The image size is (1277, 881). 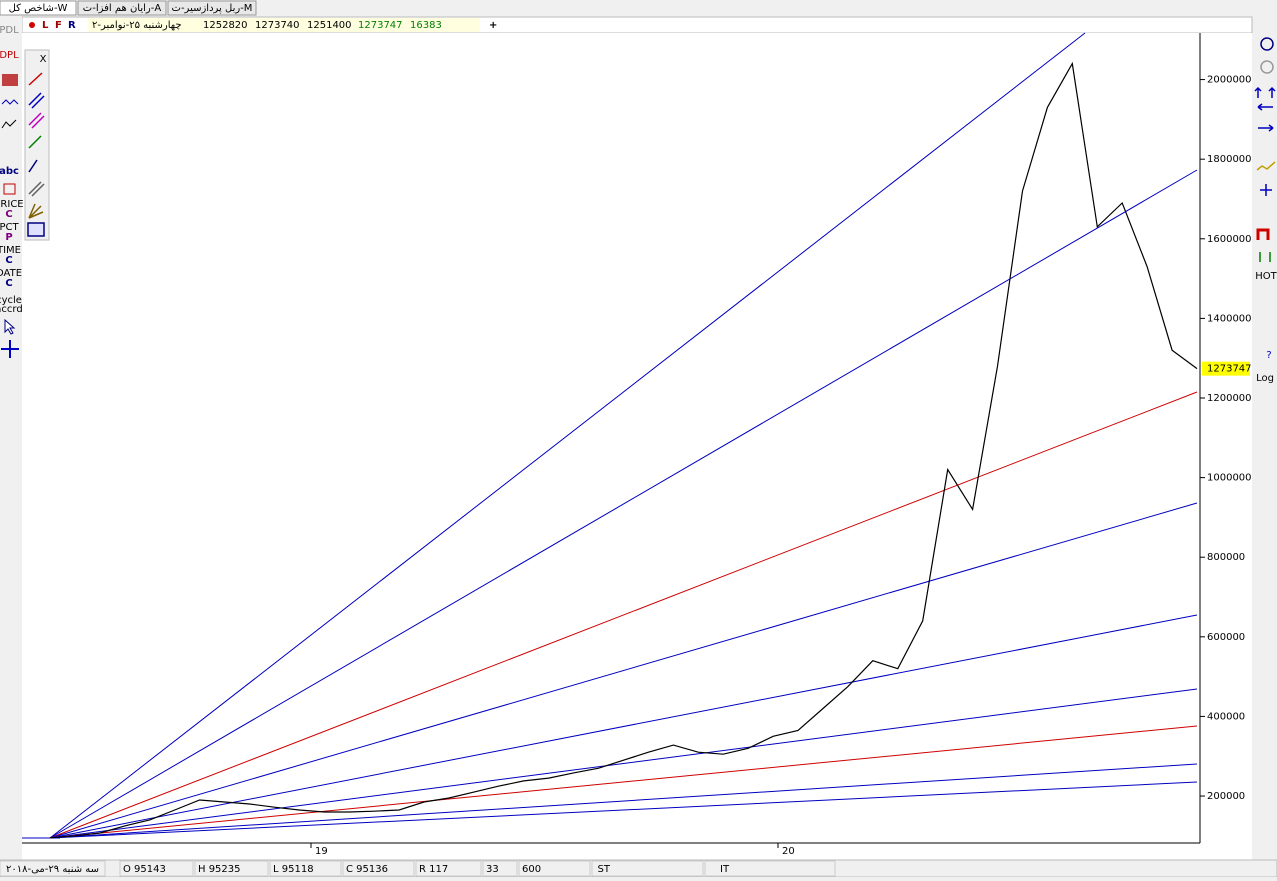 I want to click on y-tick-label: 1600000, so click(x=1229, y=239).